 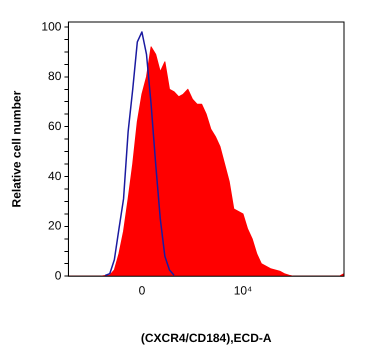 I want to click on y-tick-label: 60, so click(x=55, y=125).